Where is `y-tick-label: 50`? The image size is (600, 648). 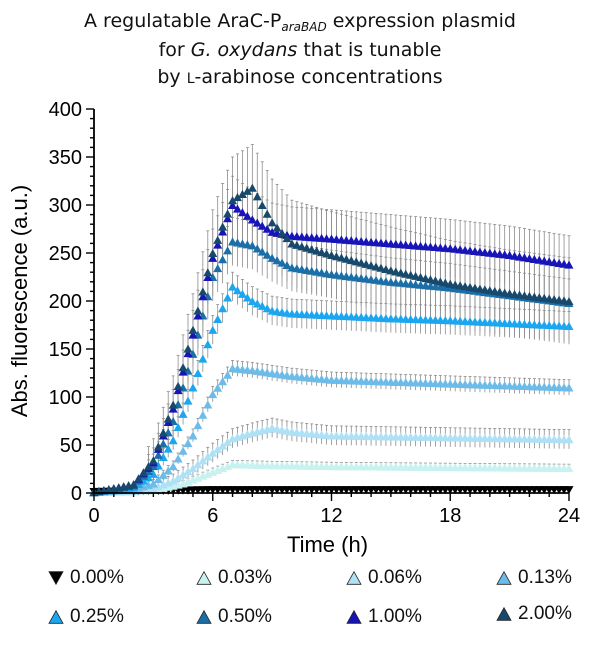
y-tick-label: 50 is located at coordinates (71, 446).